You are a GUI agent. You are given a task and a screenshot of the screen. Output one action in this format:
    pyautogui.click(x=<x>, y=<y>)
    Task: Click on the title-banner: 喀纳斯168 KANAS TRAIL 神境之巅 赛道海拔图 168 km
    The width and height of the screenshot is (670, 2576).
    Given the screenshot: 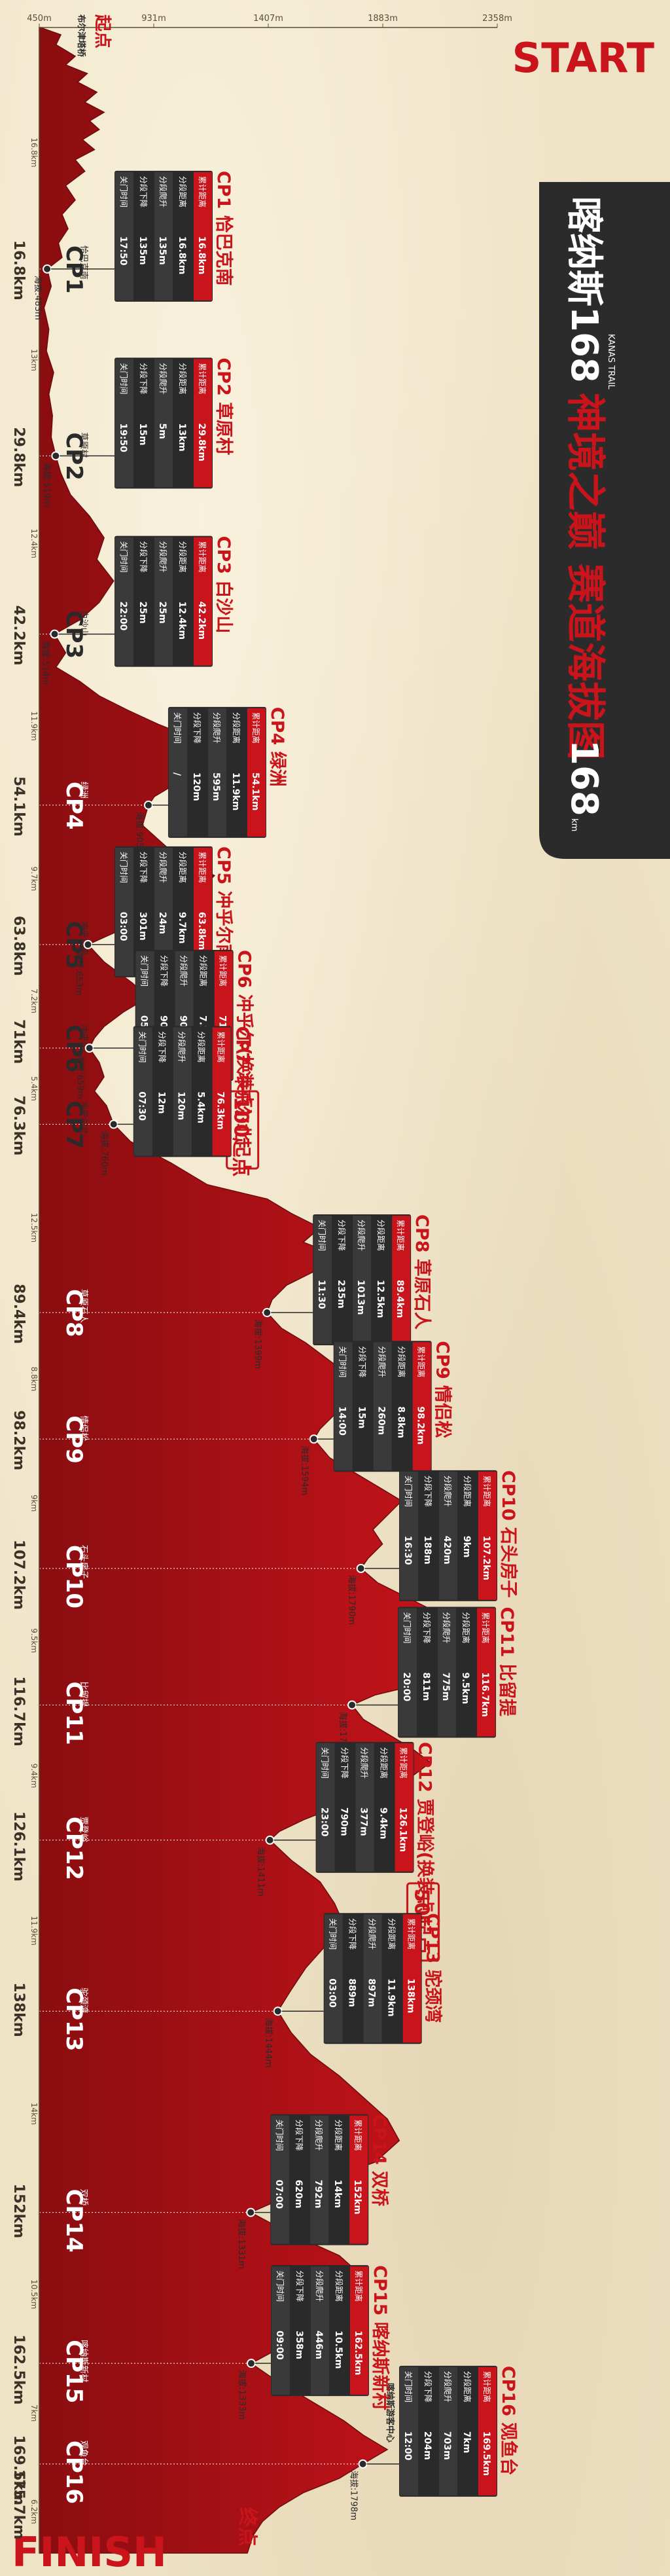 What is the action you would take?
    pyautogui.click(x=604, y=520)
    